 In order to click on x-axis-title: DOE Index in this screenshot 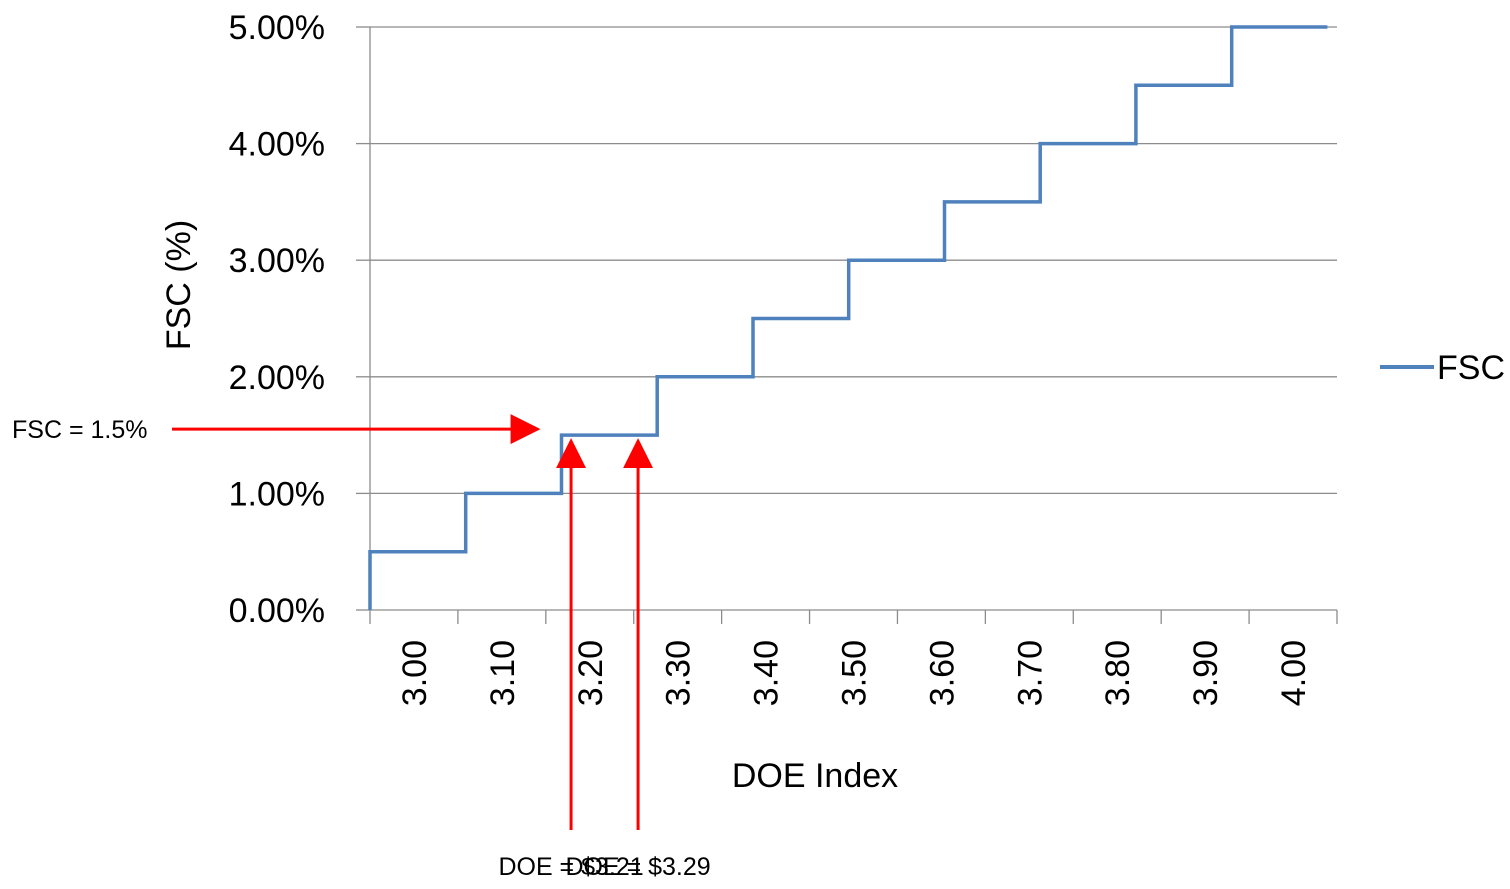, I will do `click(815, 776)`.